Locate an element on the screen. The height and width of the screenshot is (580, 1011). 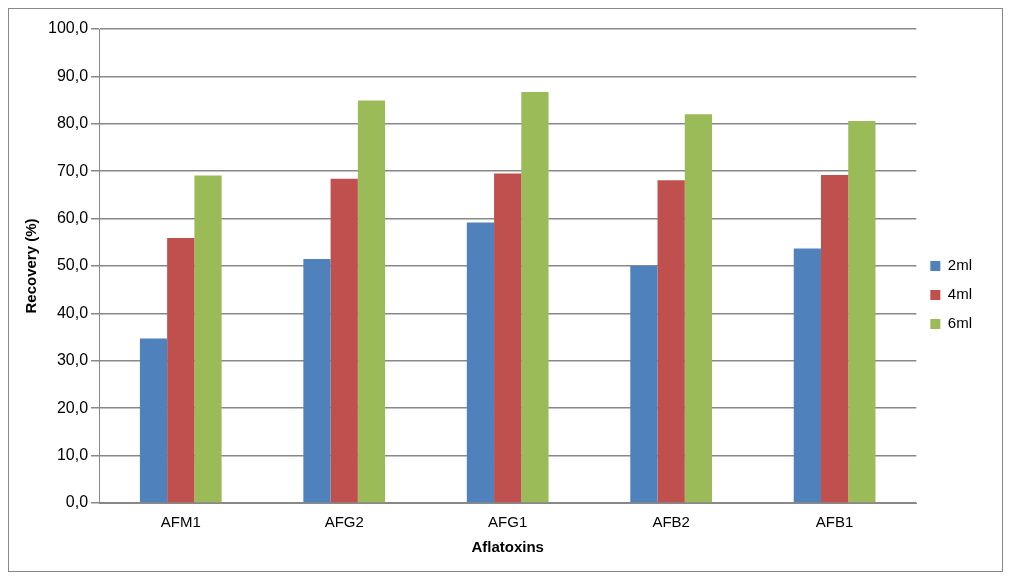
y-tick-label: 20,0 is located at coordinates (72, 407).